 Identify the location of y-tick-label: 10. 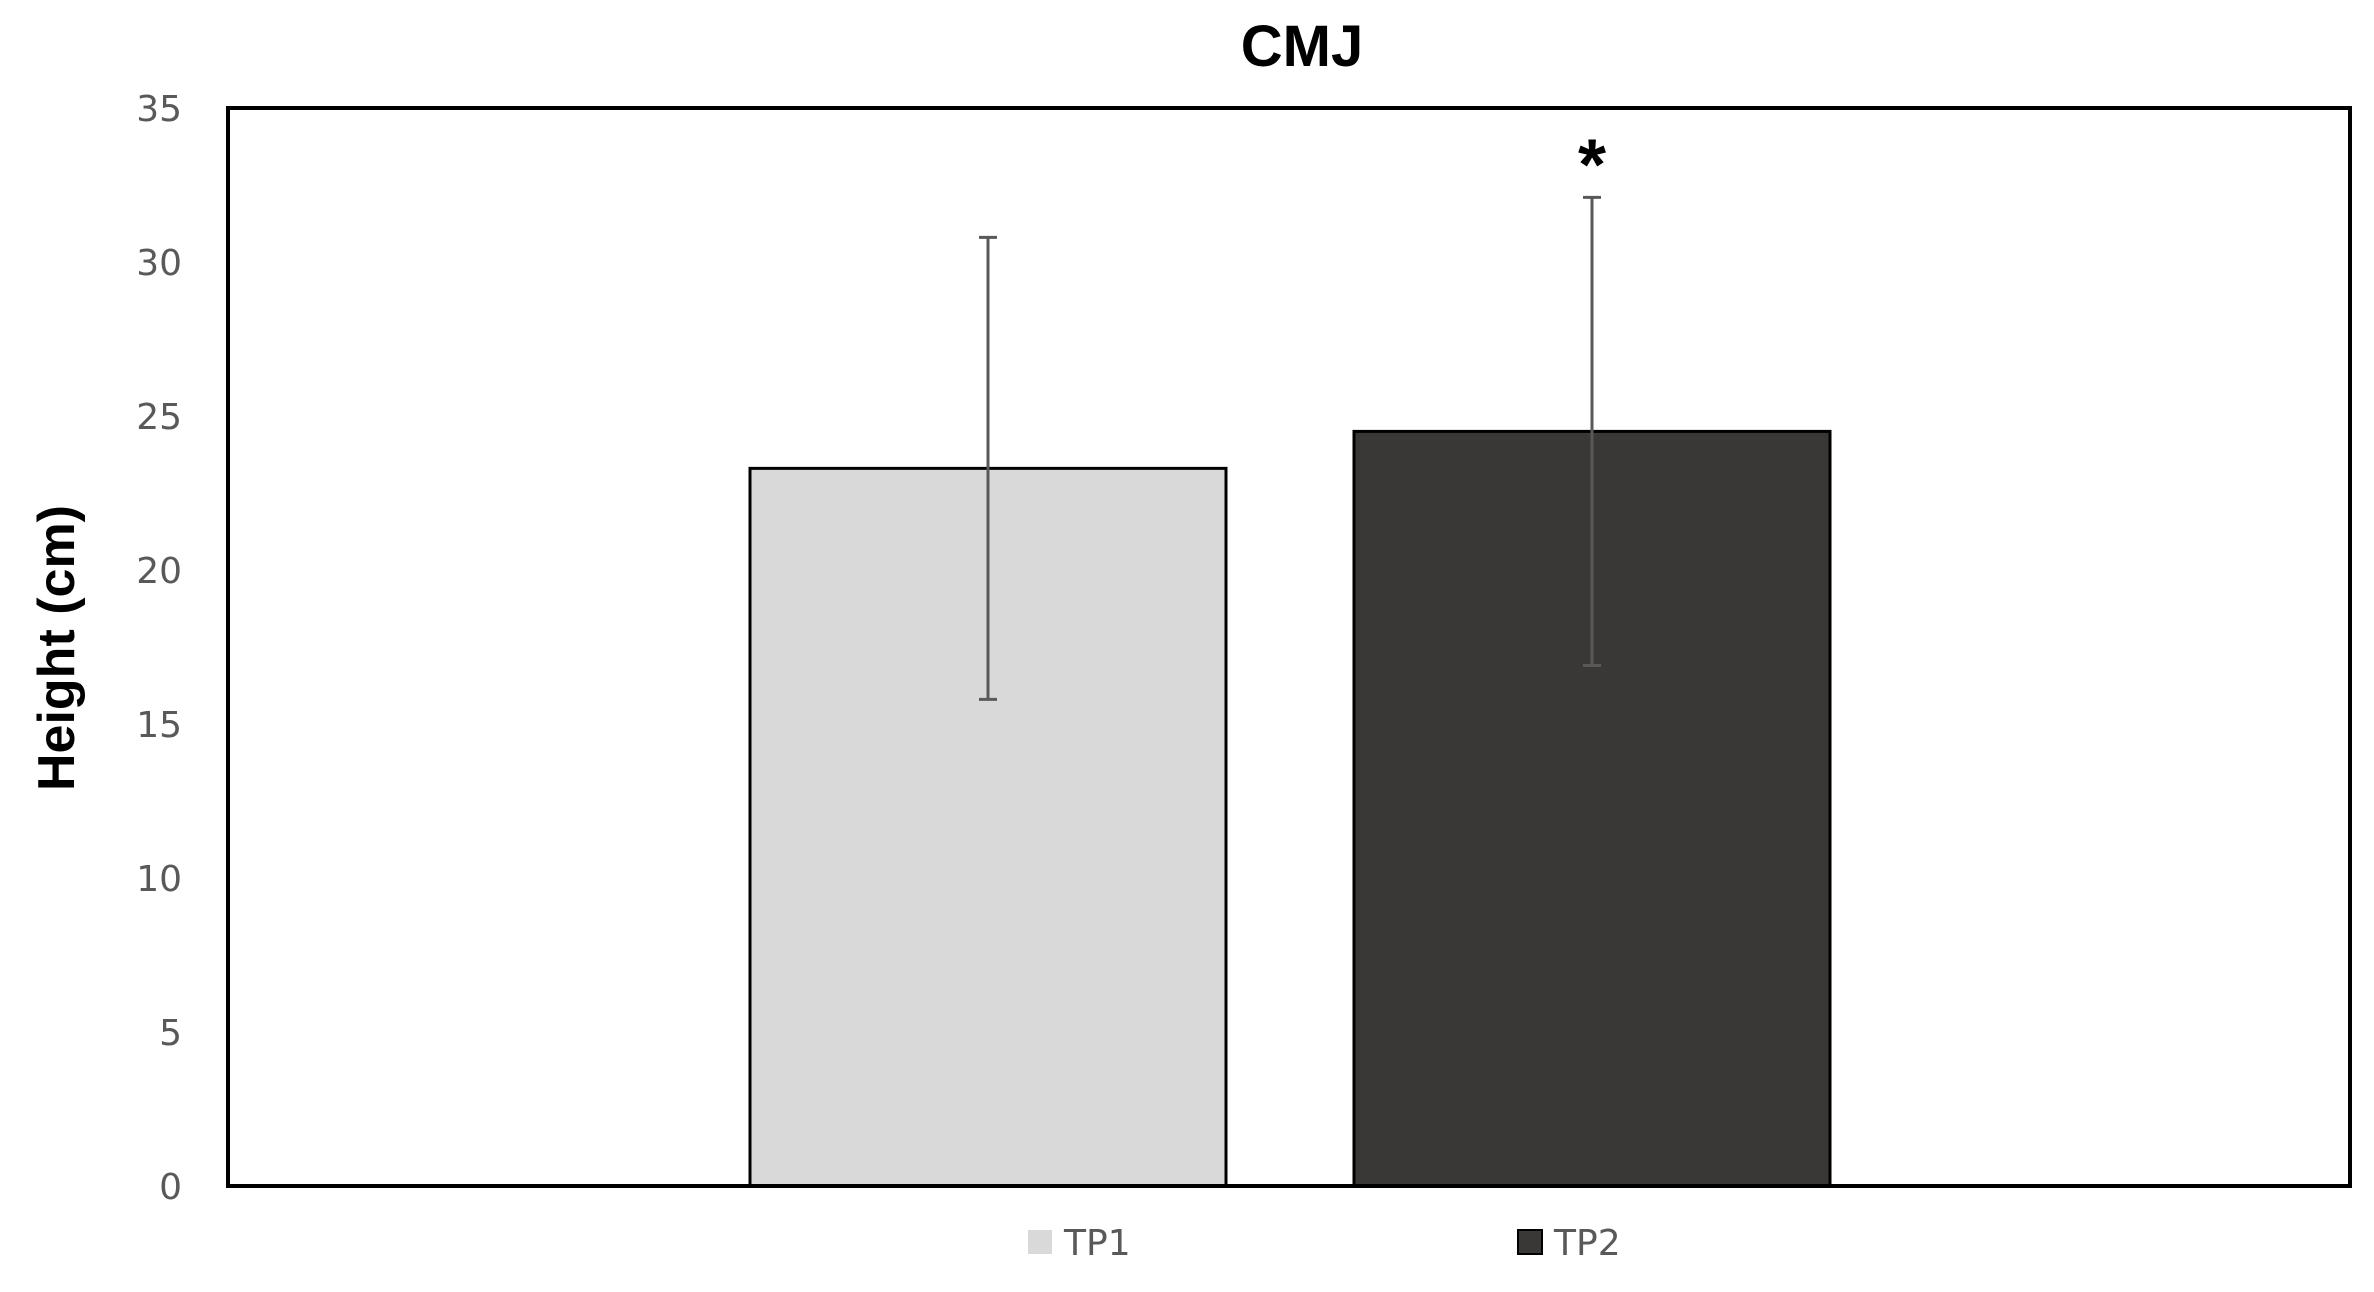
(159, 879).